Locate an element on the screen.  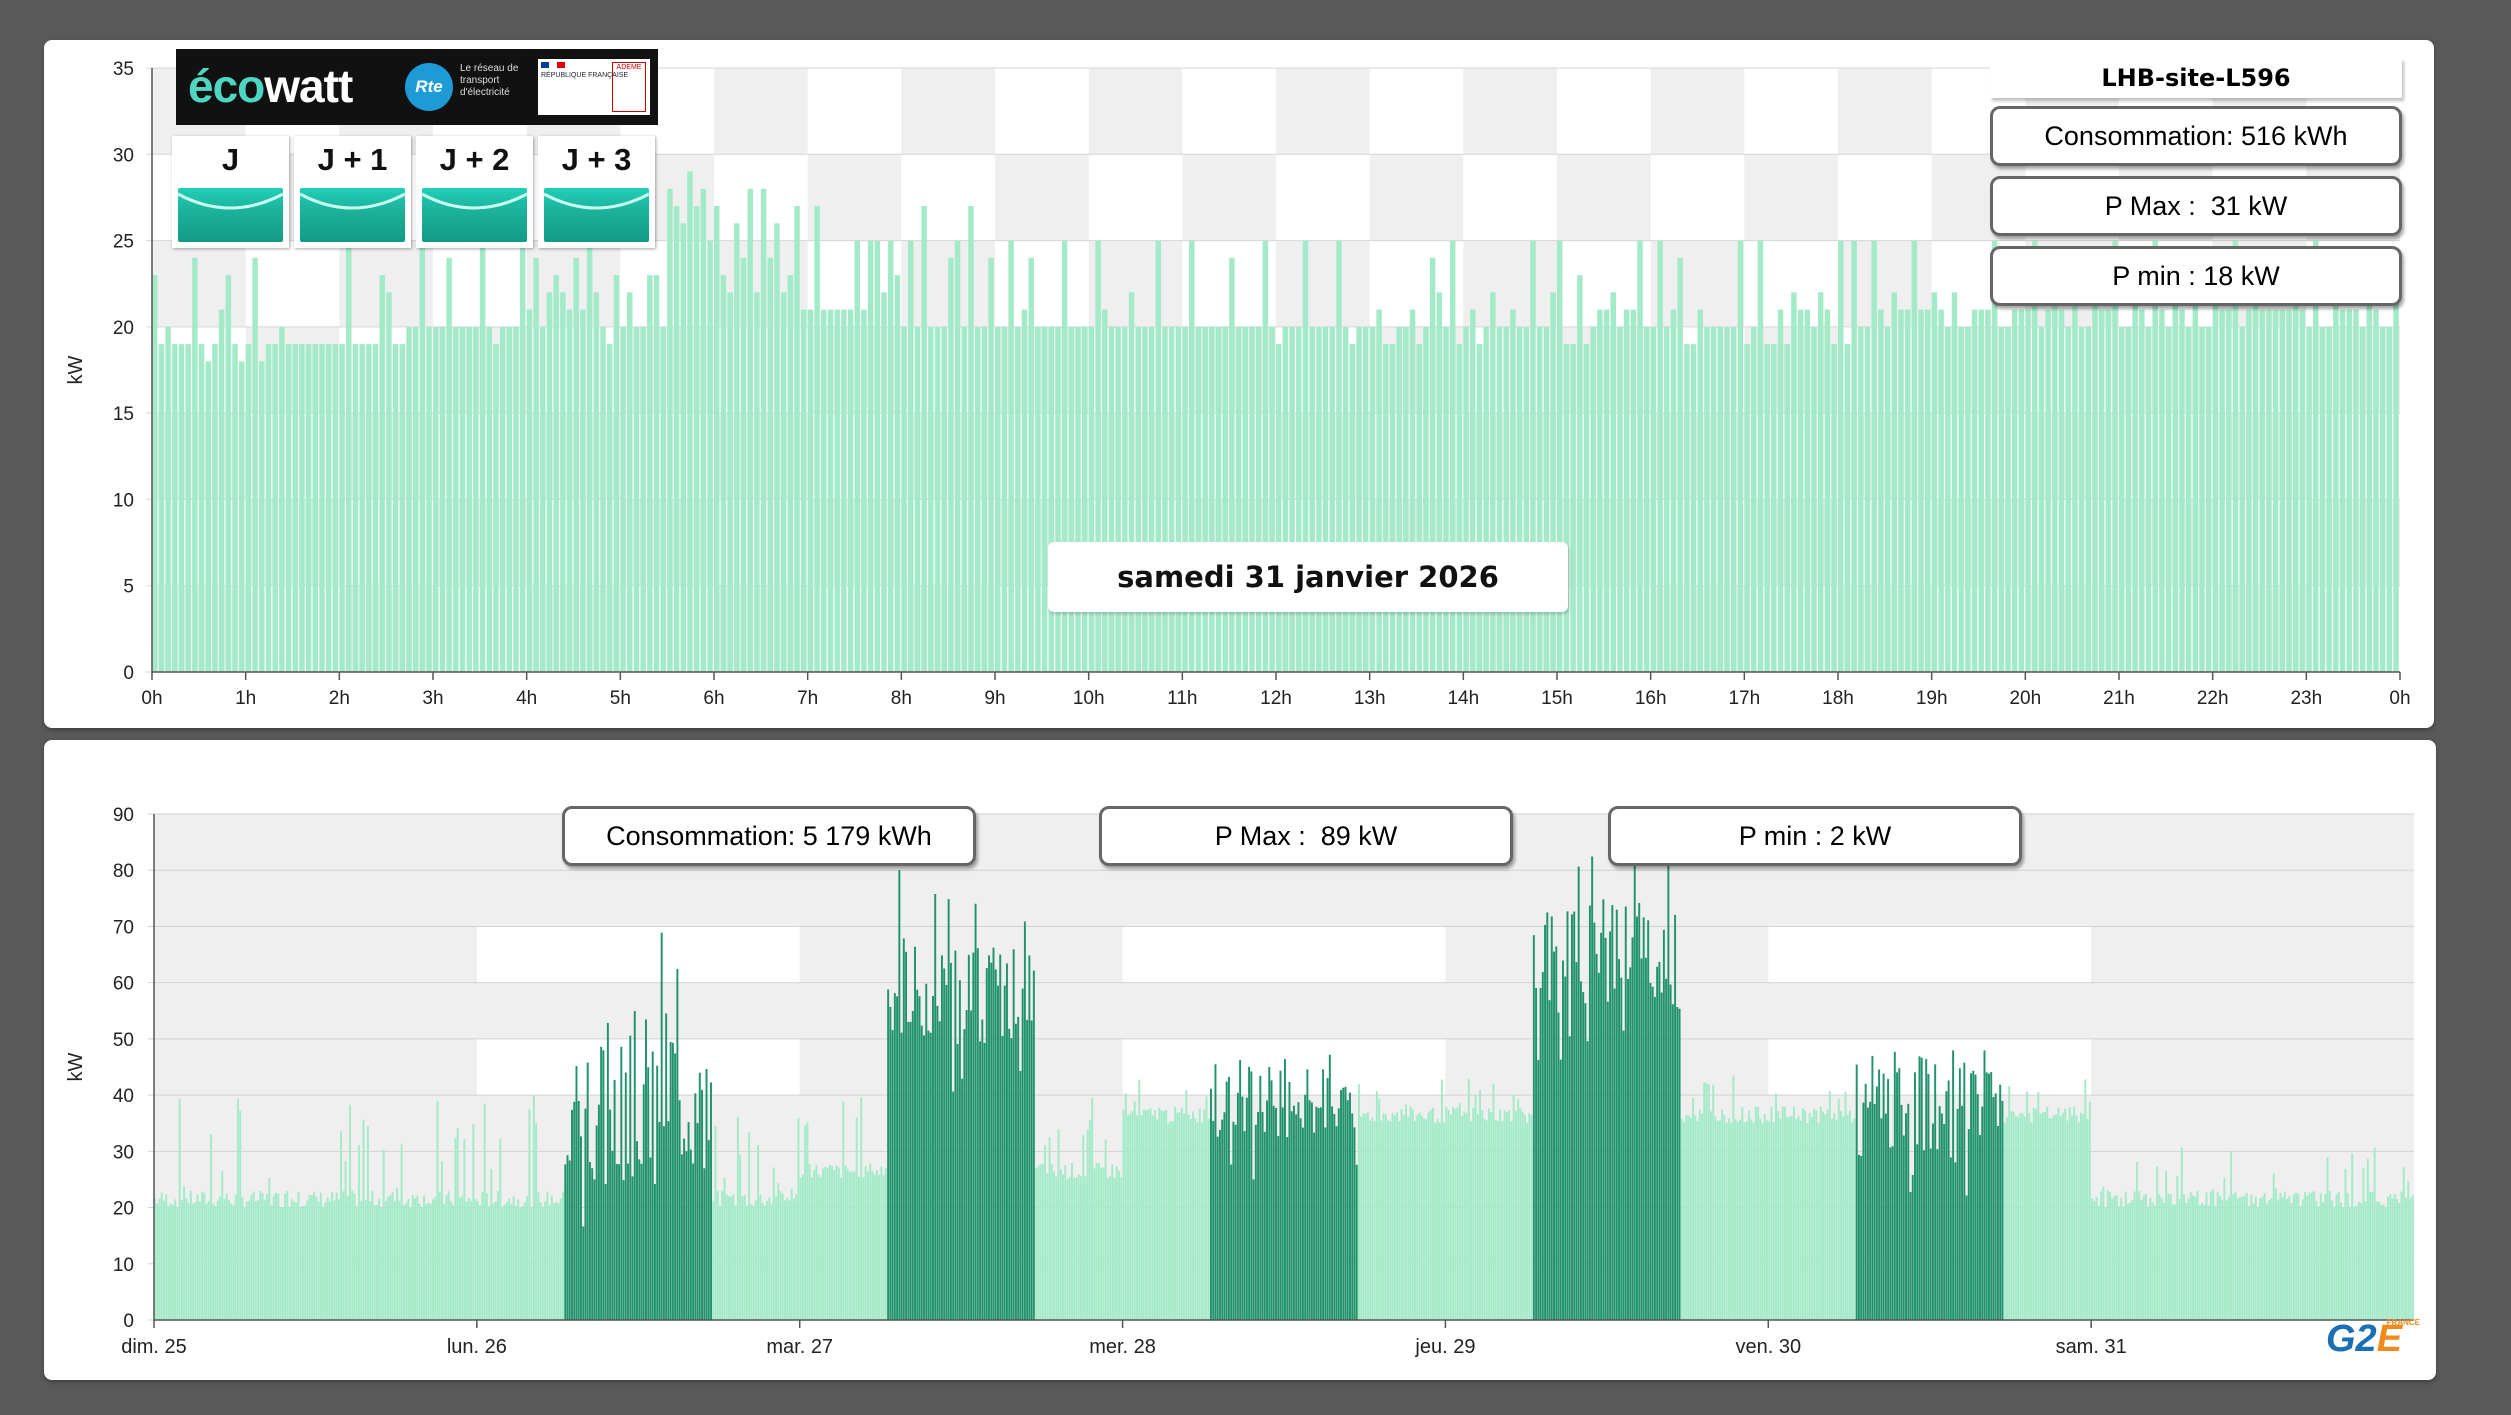
ecowatt-day-j3: J + 3 is located at coordinates (596, 192).